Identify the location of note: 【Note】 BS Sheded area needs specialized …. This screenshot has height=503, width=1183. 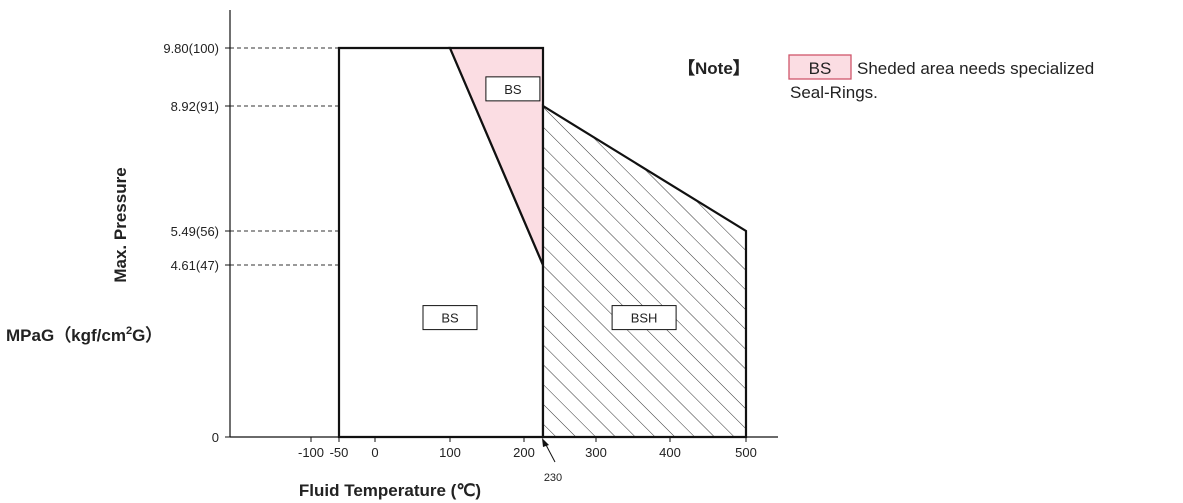
(886, 78).